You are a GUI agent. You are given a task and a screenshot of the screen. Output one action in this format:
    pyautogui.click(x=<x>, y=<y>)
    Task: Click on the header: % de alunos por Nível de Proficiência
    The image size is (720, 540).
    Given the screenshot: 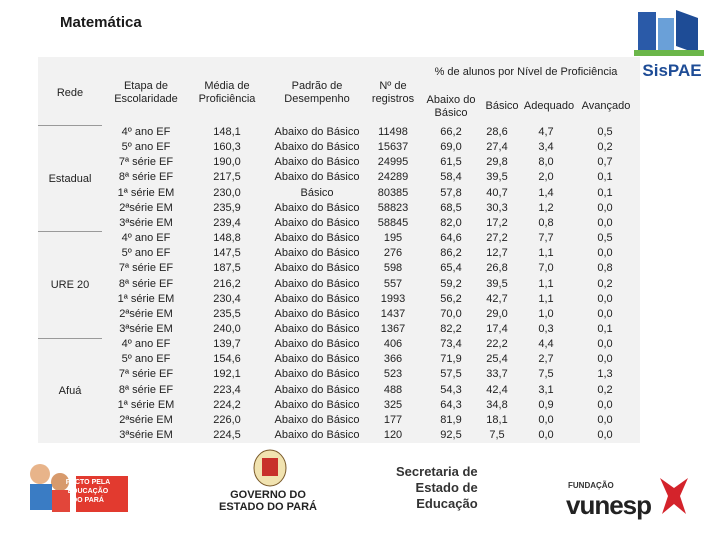 What is the action you would take?
    pyautogui.click(x=526, y=72)
    